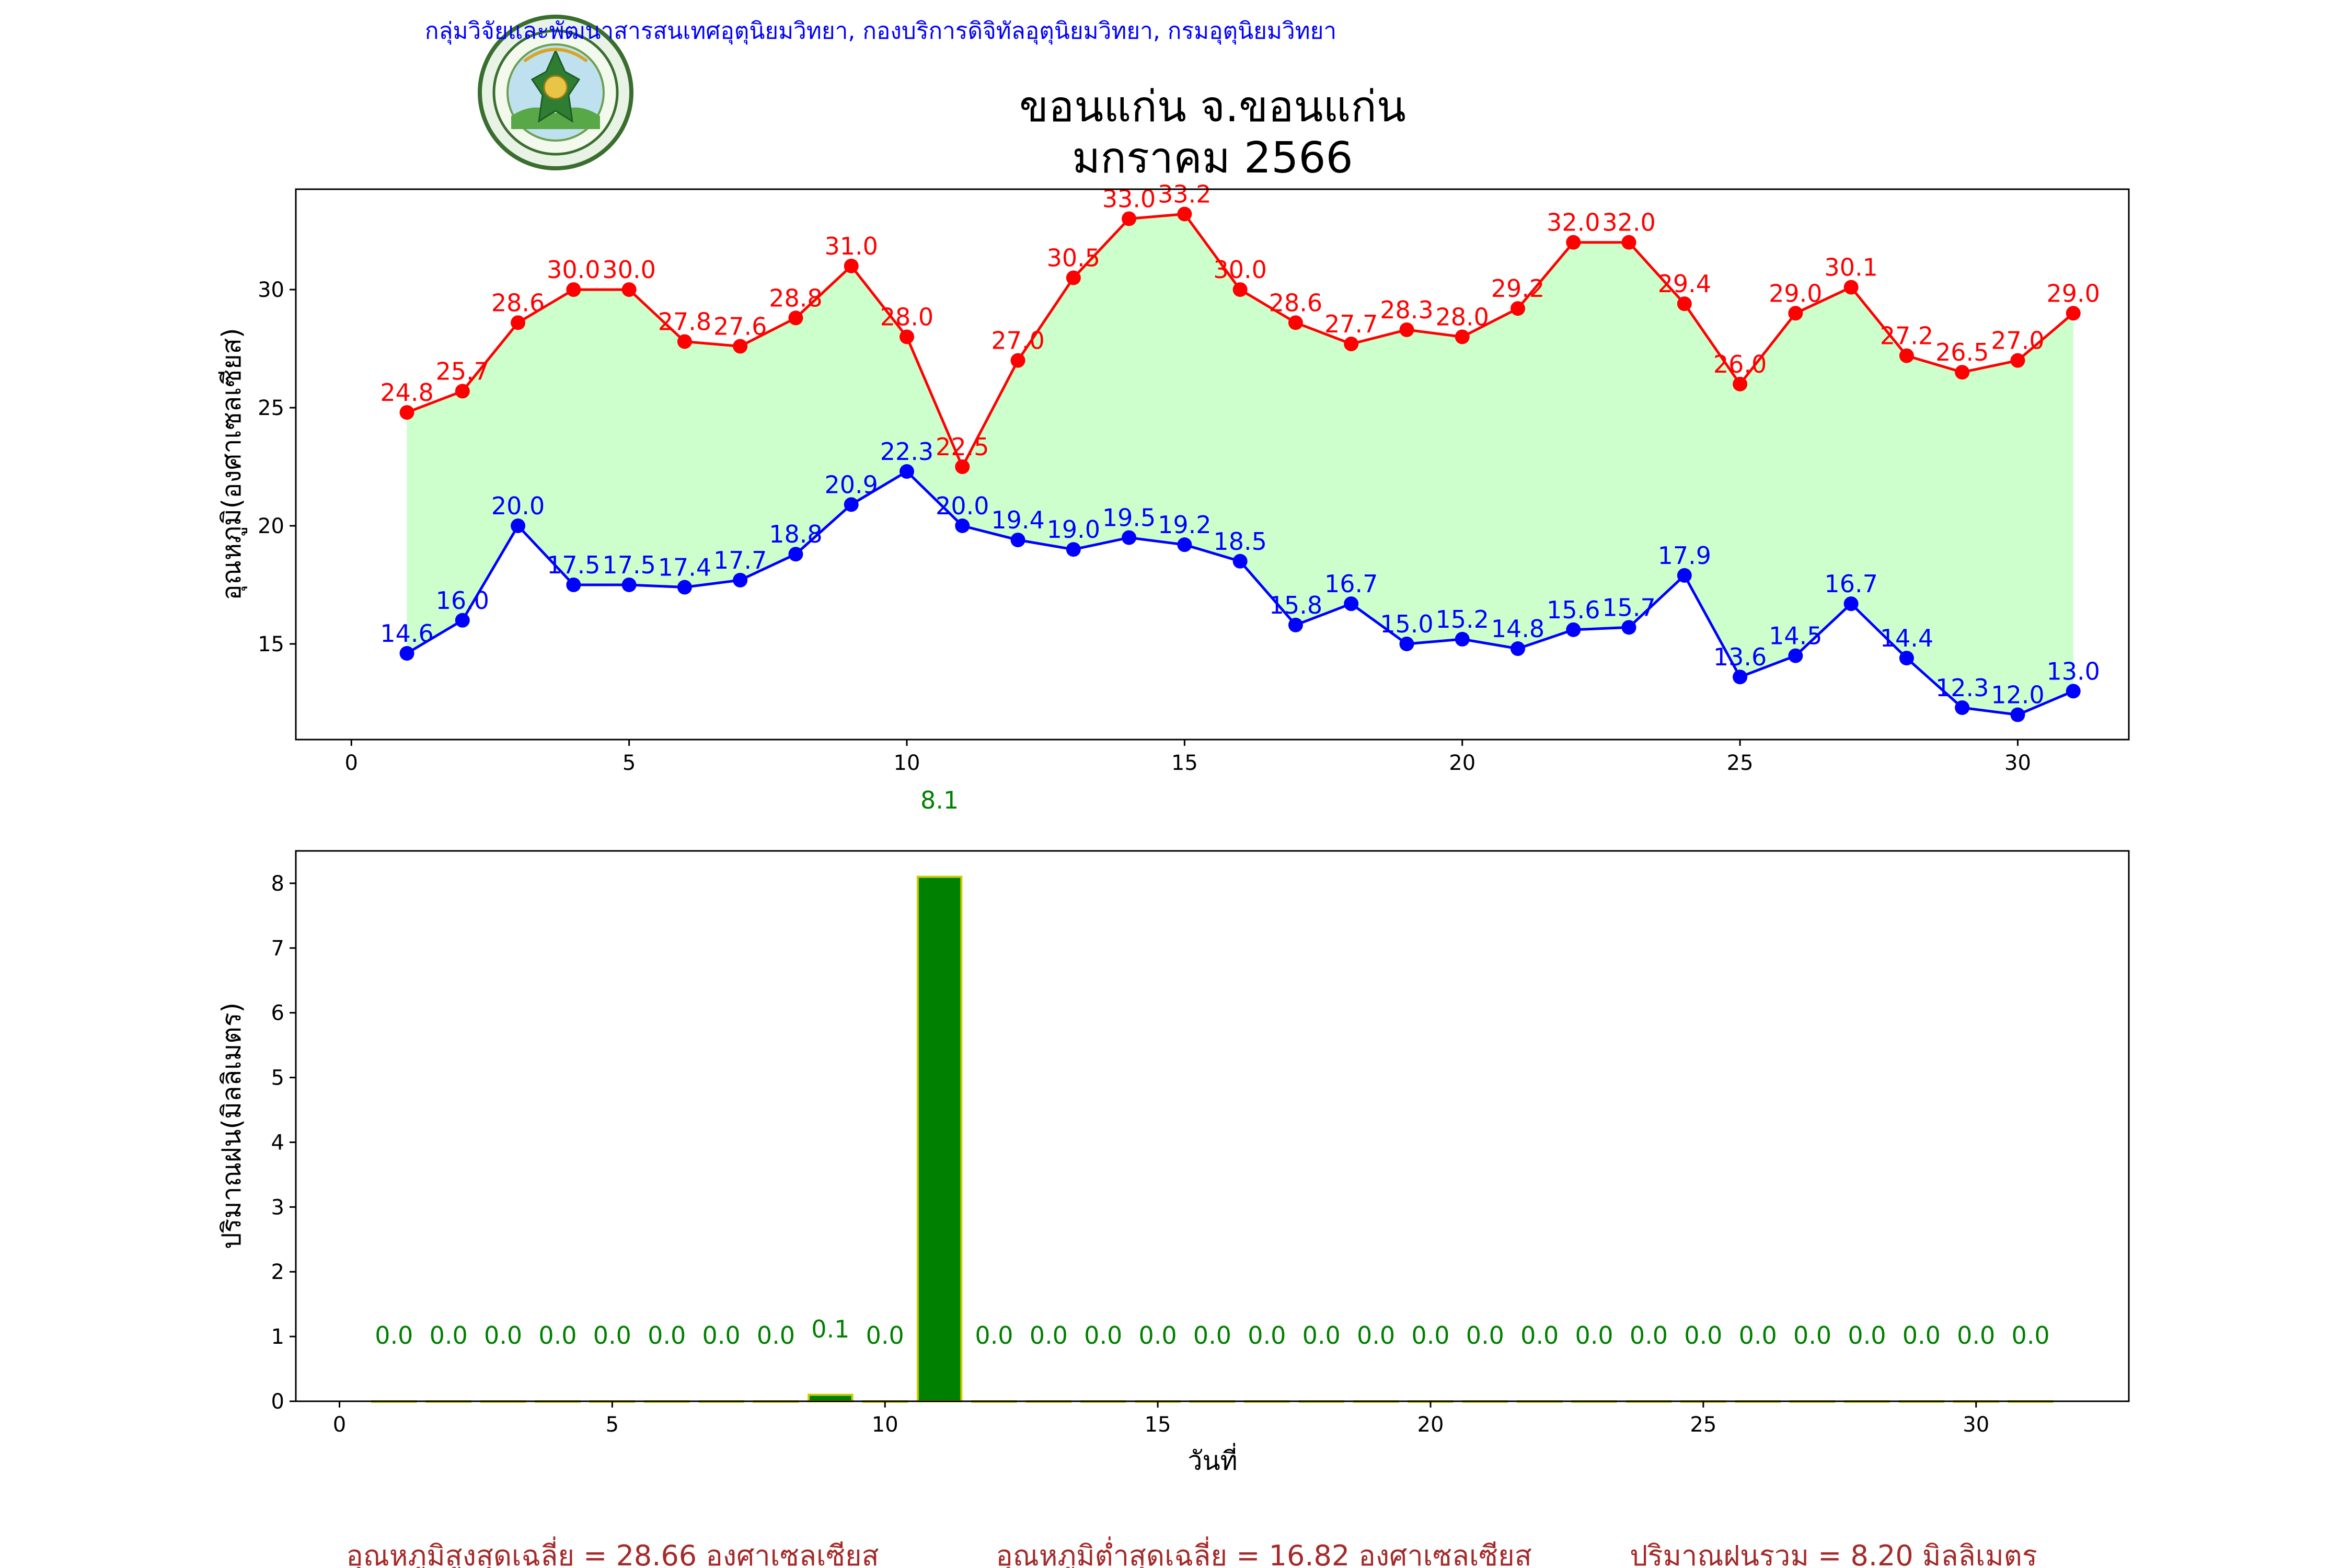 The image size is (2352, 1568). I want to click on min-temperature-label: 17.7, so click(740, 560).